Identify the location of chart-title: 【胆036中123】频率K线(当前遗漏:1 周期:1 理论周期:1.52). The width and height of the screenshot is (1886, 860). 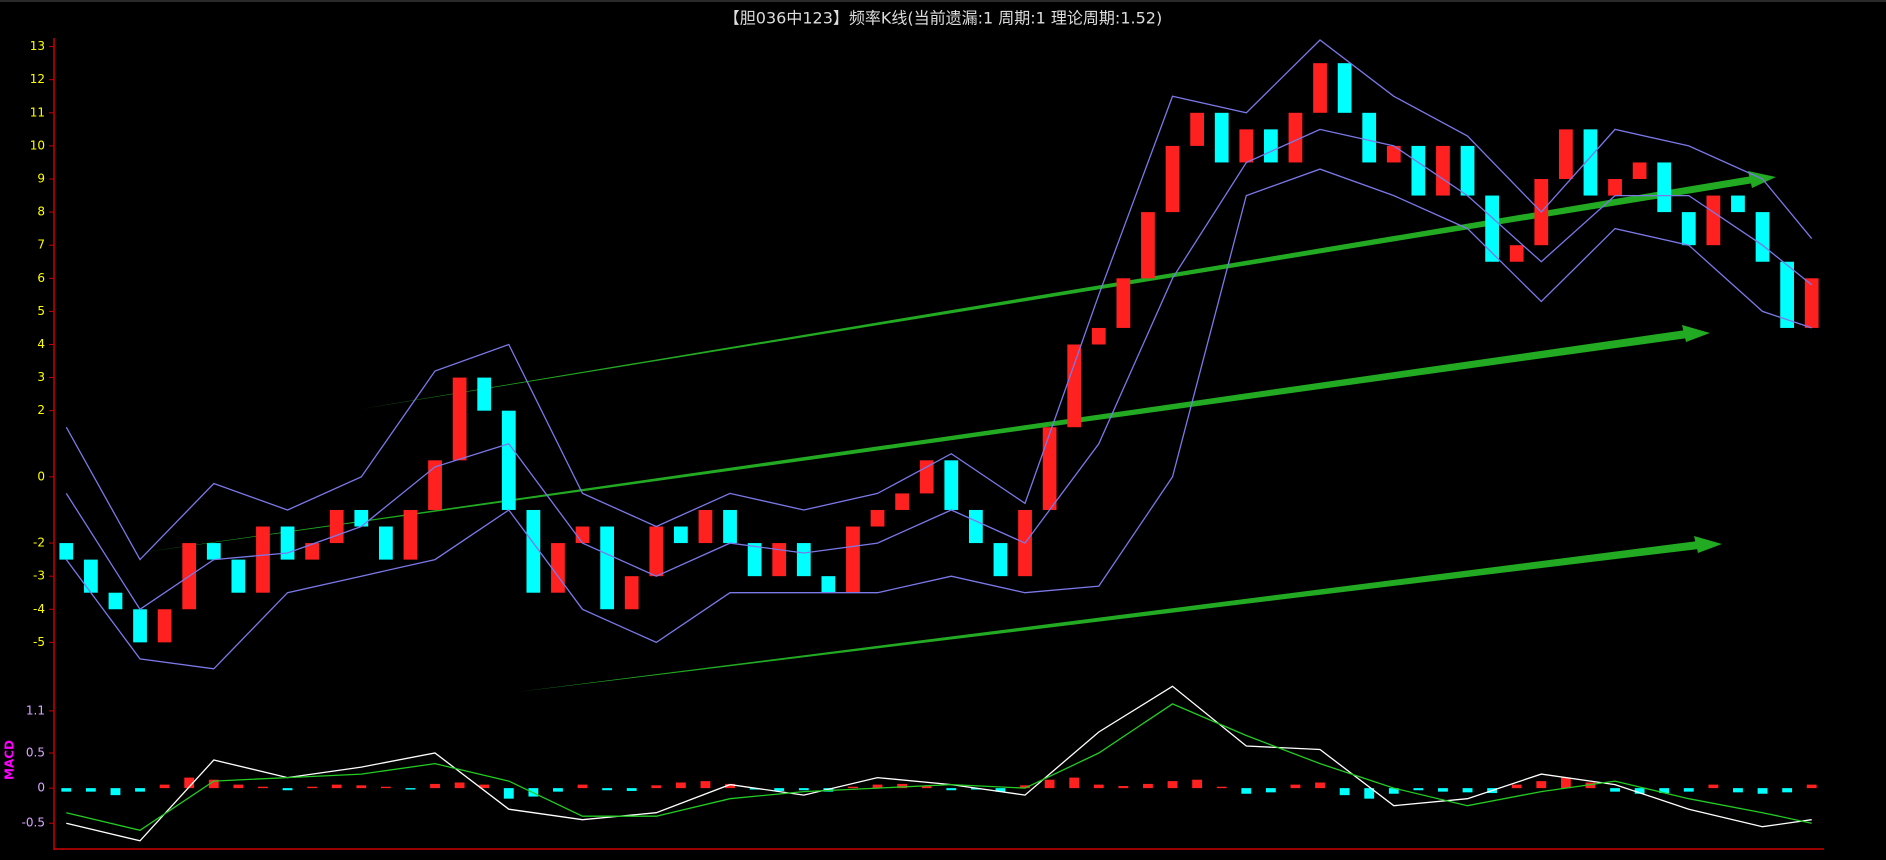
(943, 18).